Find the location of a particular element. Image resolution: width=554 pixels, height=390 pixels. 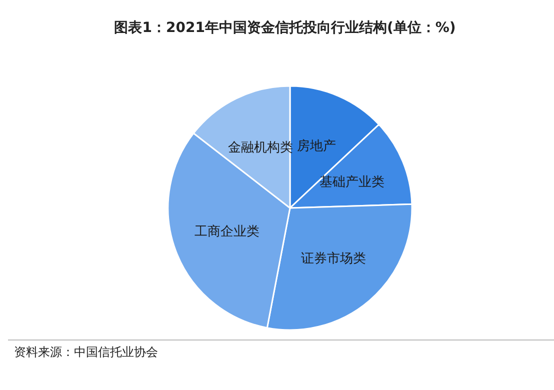

chart-title: 图表1：2021年中国资金信托投向行业结构(单位：%) is located at coordinates (285, 28).